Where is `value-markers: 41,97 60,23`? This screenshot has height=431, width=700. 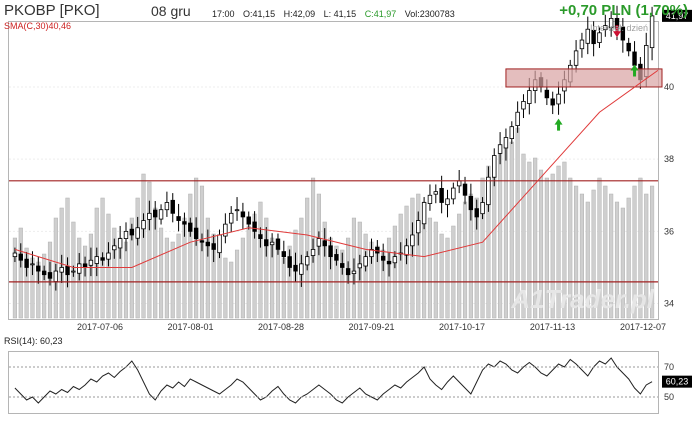 value-markers: 41,97 60,23 is located at coordinates (677, 198).